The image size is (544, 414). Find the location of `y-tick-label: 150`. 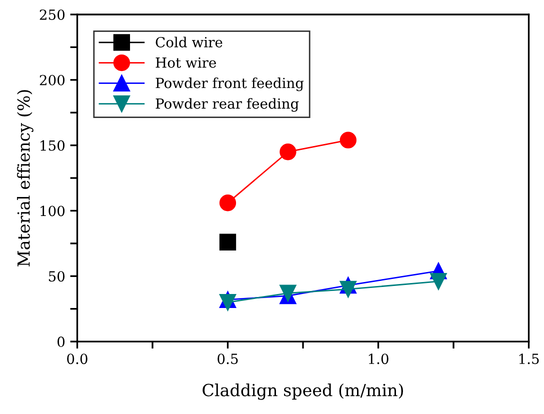

y-tick-label: 150 is located at coordinates (52, 145).